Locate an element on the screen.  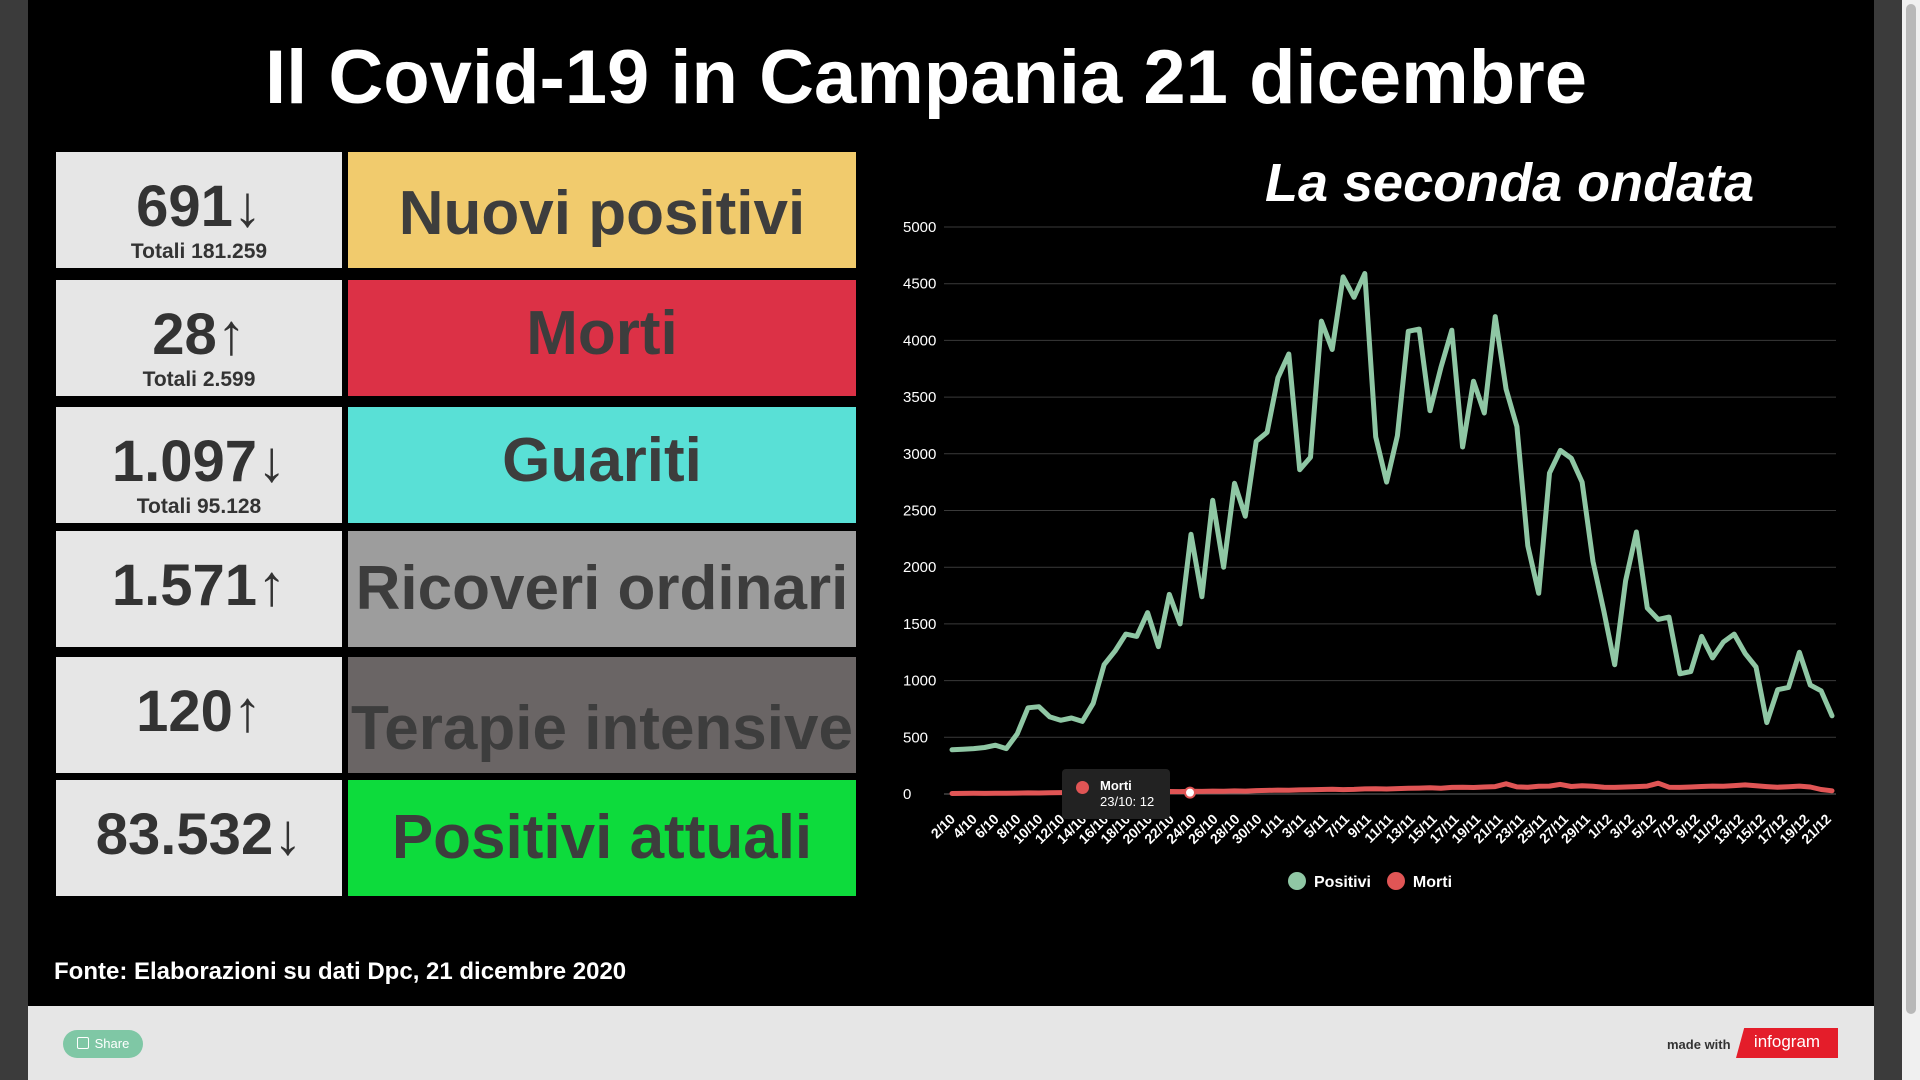
indicator-value-box: 120↑ is located at coordinates (199, 715).